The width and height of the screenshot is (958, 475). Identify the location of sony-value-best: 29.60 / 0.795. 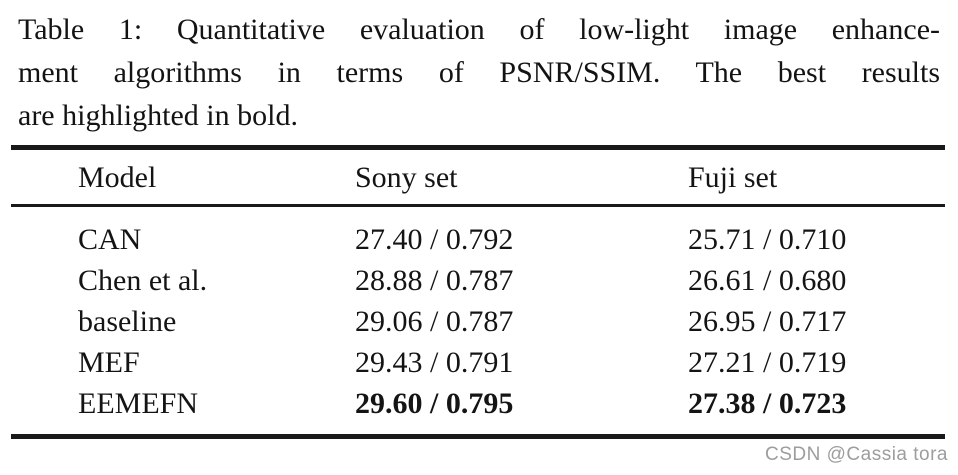
(434, 403).